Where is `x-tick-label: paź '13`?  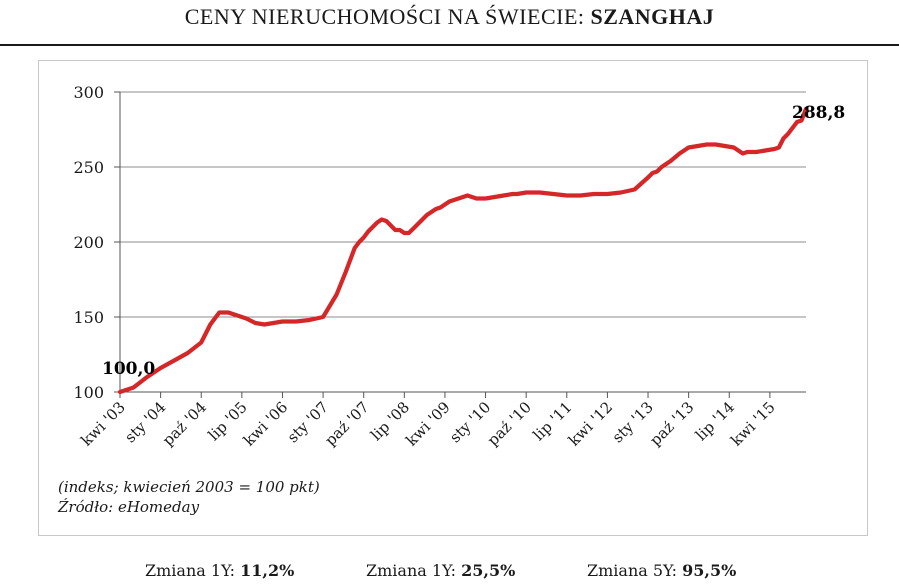
x-tick-label: paź '13 is located at coordinates (671, 423).